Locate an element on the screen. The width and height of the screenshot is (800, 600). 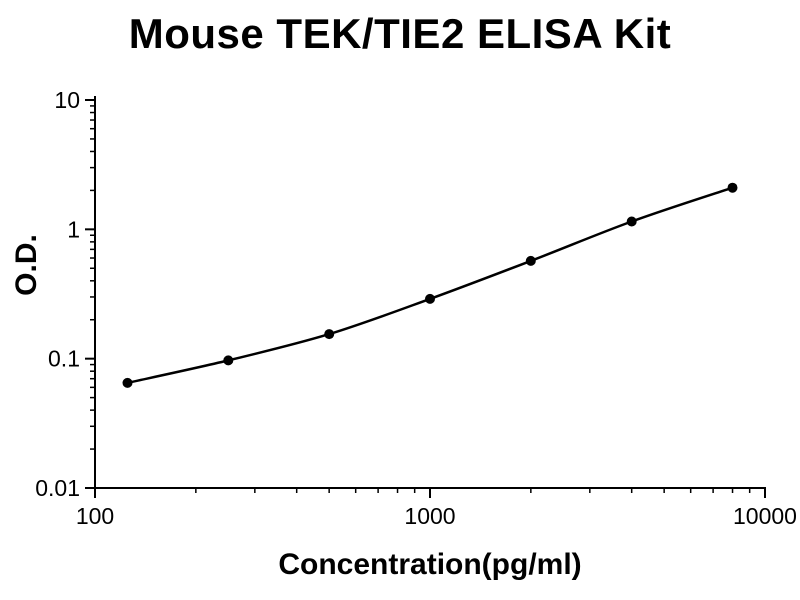
y-tick-label: 10 is located at coordinates (67, 100).